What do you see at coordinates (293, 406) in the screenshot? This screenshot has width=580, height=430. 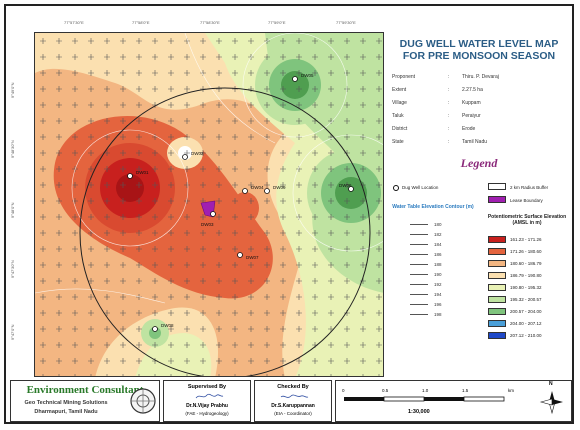 I see `checked-name: Dr.S.Karuppannan` at bounding box center [293, 406].